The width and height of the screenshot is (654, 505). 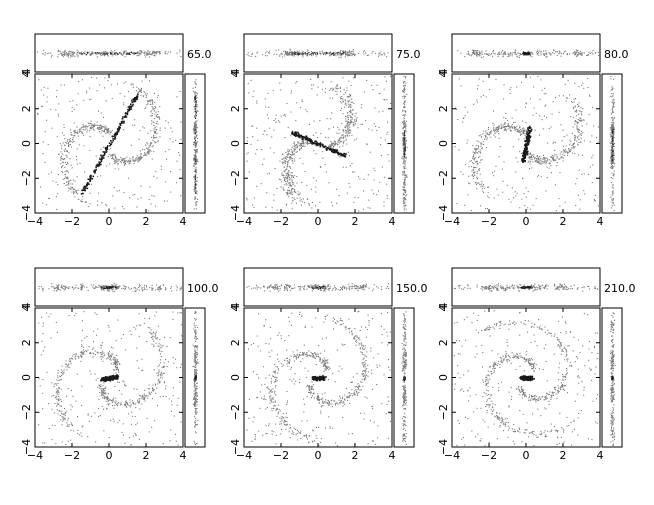 What do you see at coordinates (203, 288) in the screenshot?
I see `panel-time-label: 100.0` at bounding box center [203, 288].